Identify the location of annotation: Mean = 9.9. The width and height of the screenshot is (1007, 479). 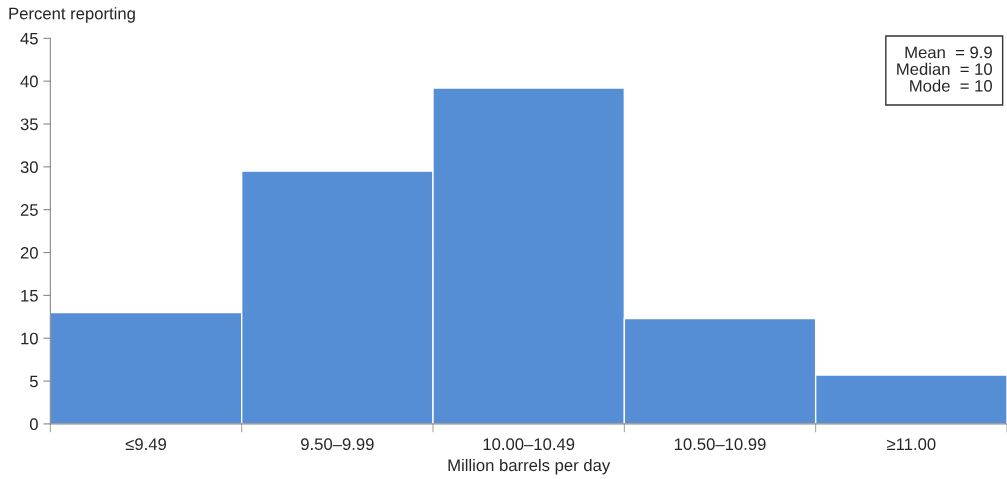
(948, 52).